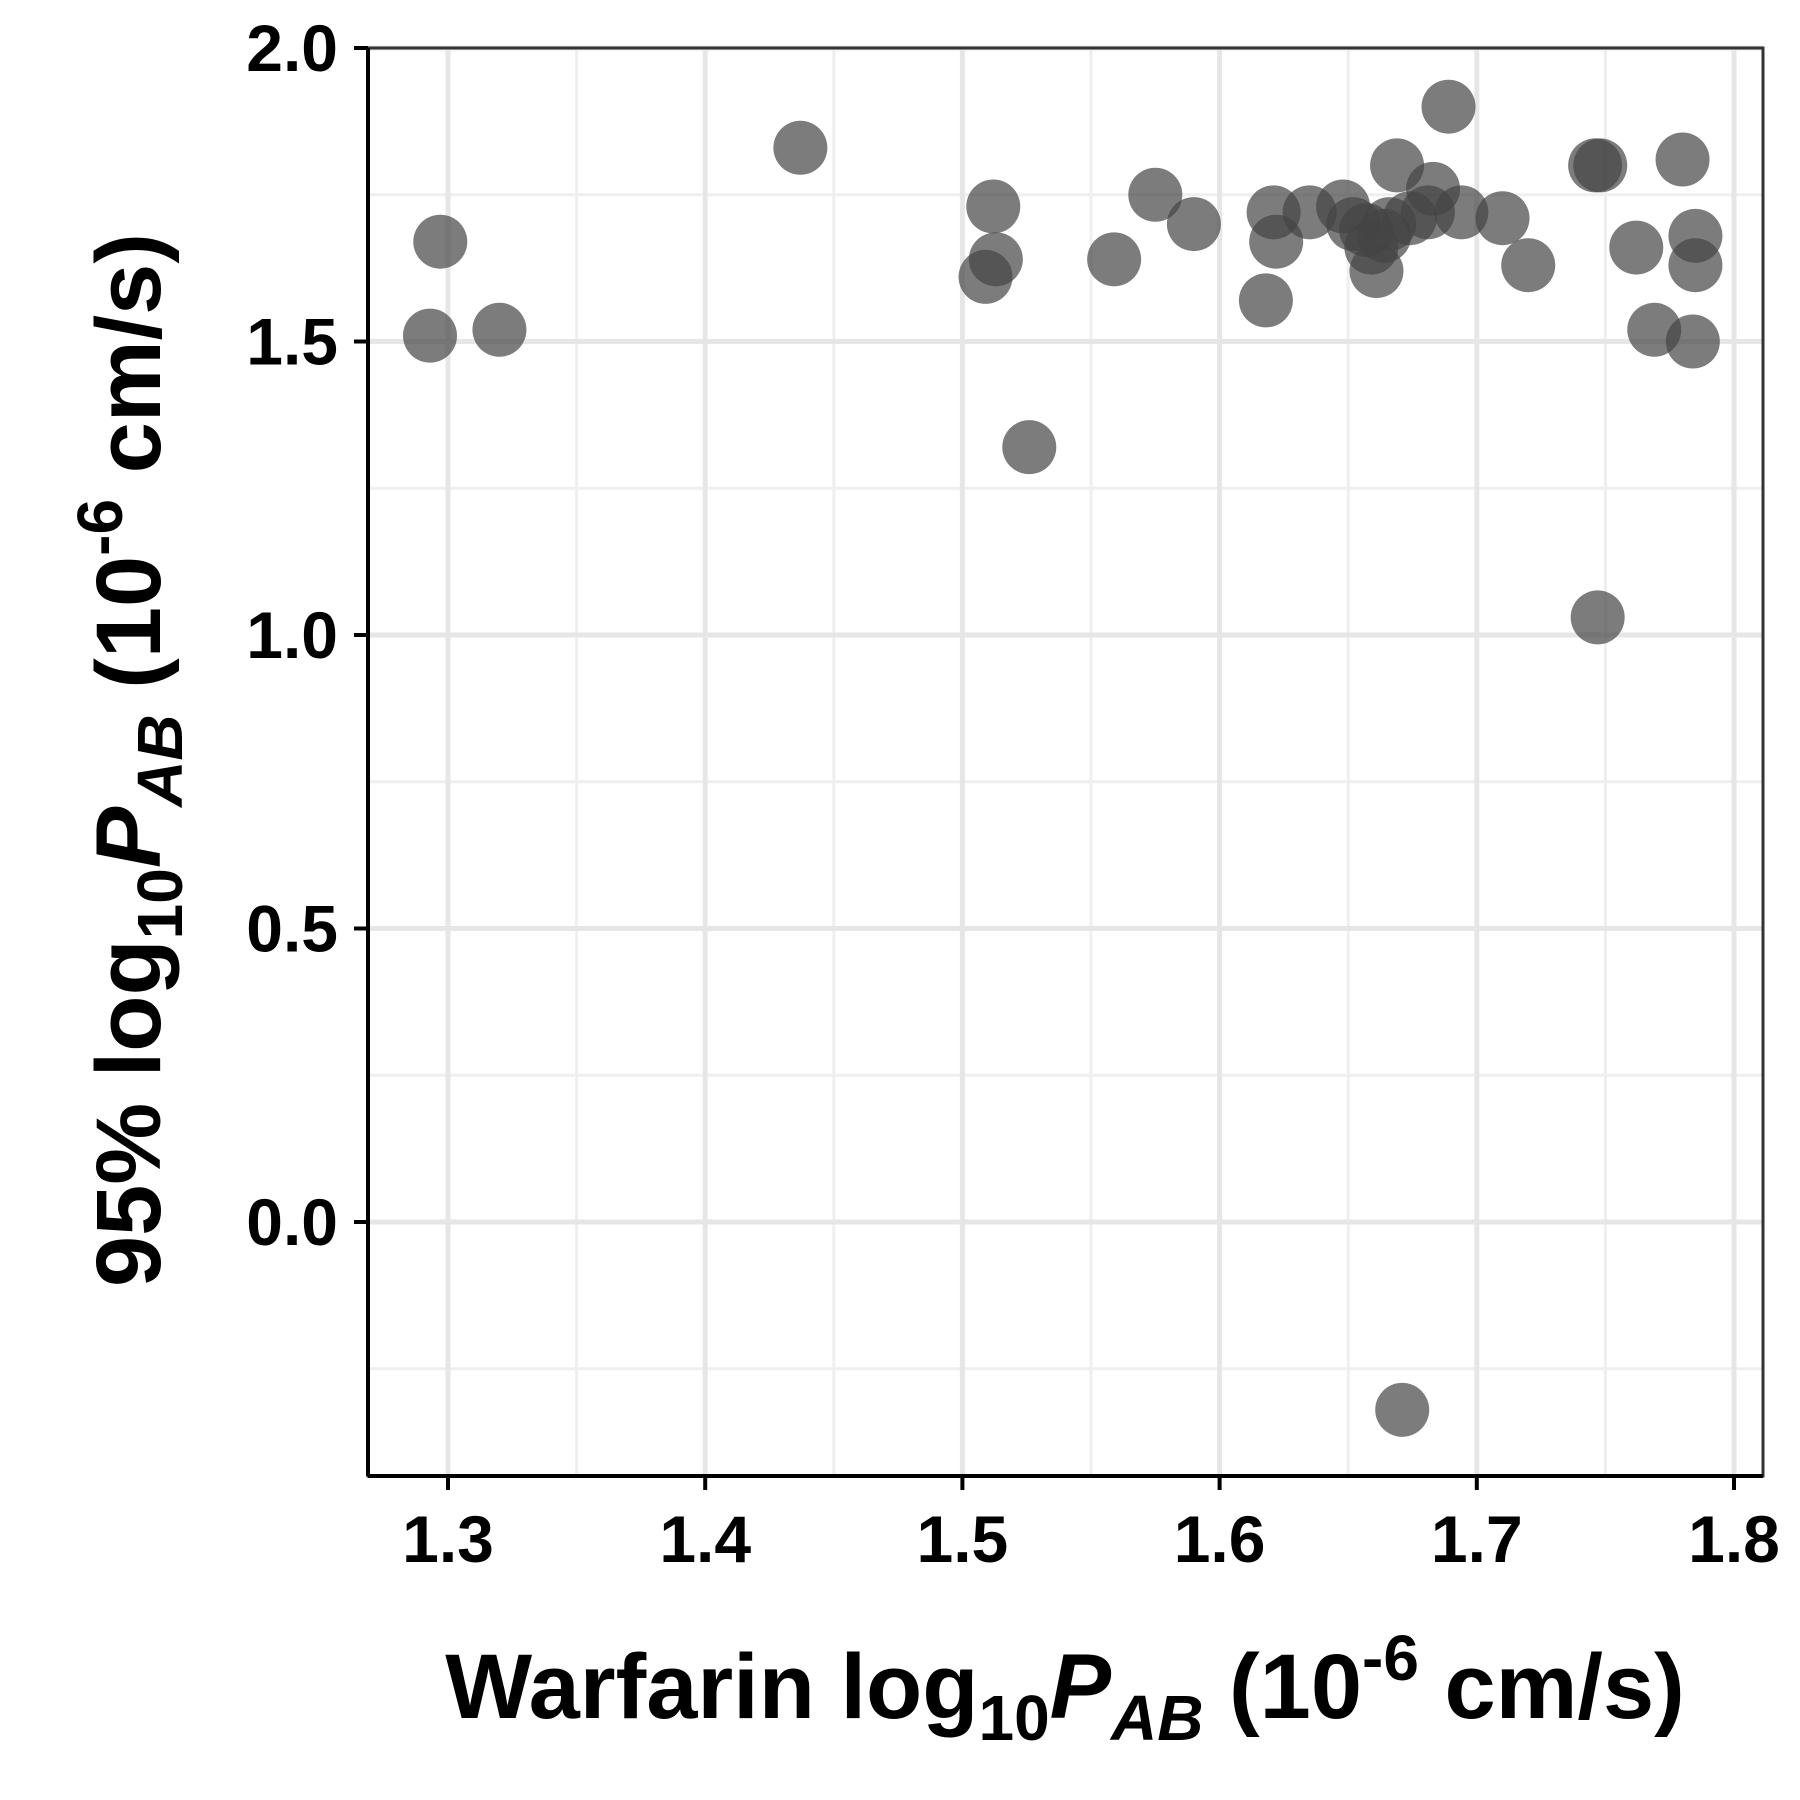 Image resolution: width=1800 pixels, height=1800 pixels. Describe the element at coordinates (130, 760) in the screenshot. I see `y-axis-title: 95% log10PAB (10-6 cm/s)` at that location.